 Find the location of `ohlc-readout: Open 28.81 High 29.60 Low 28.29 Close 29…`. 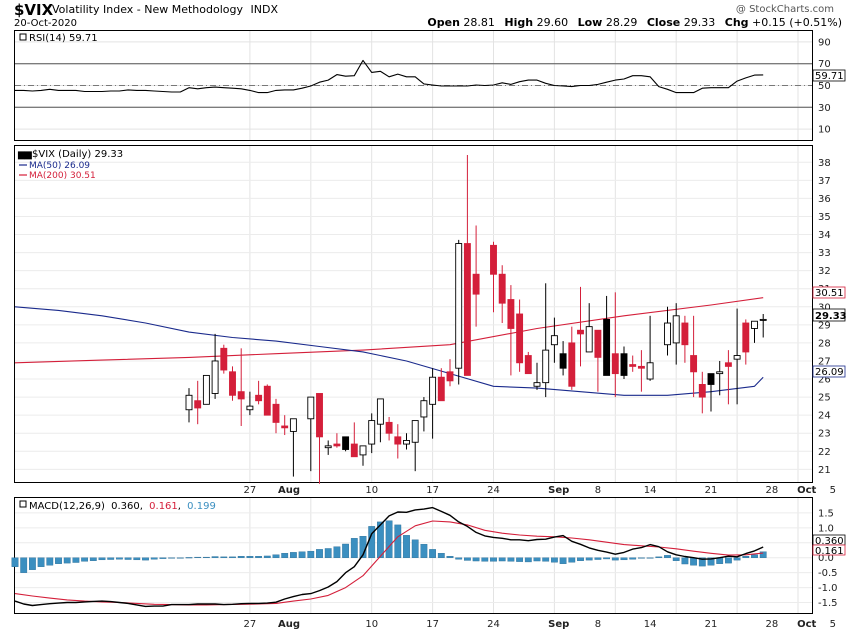

ohlc-readout: Open 28.81 High 29.60 Low 28.29 Close 29… is located at coordinates (634, 22).